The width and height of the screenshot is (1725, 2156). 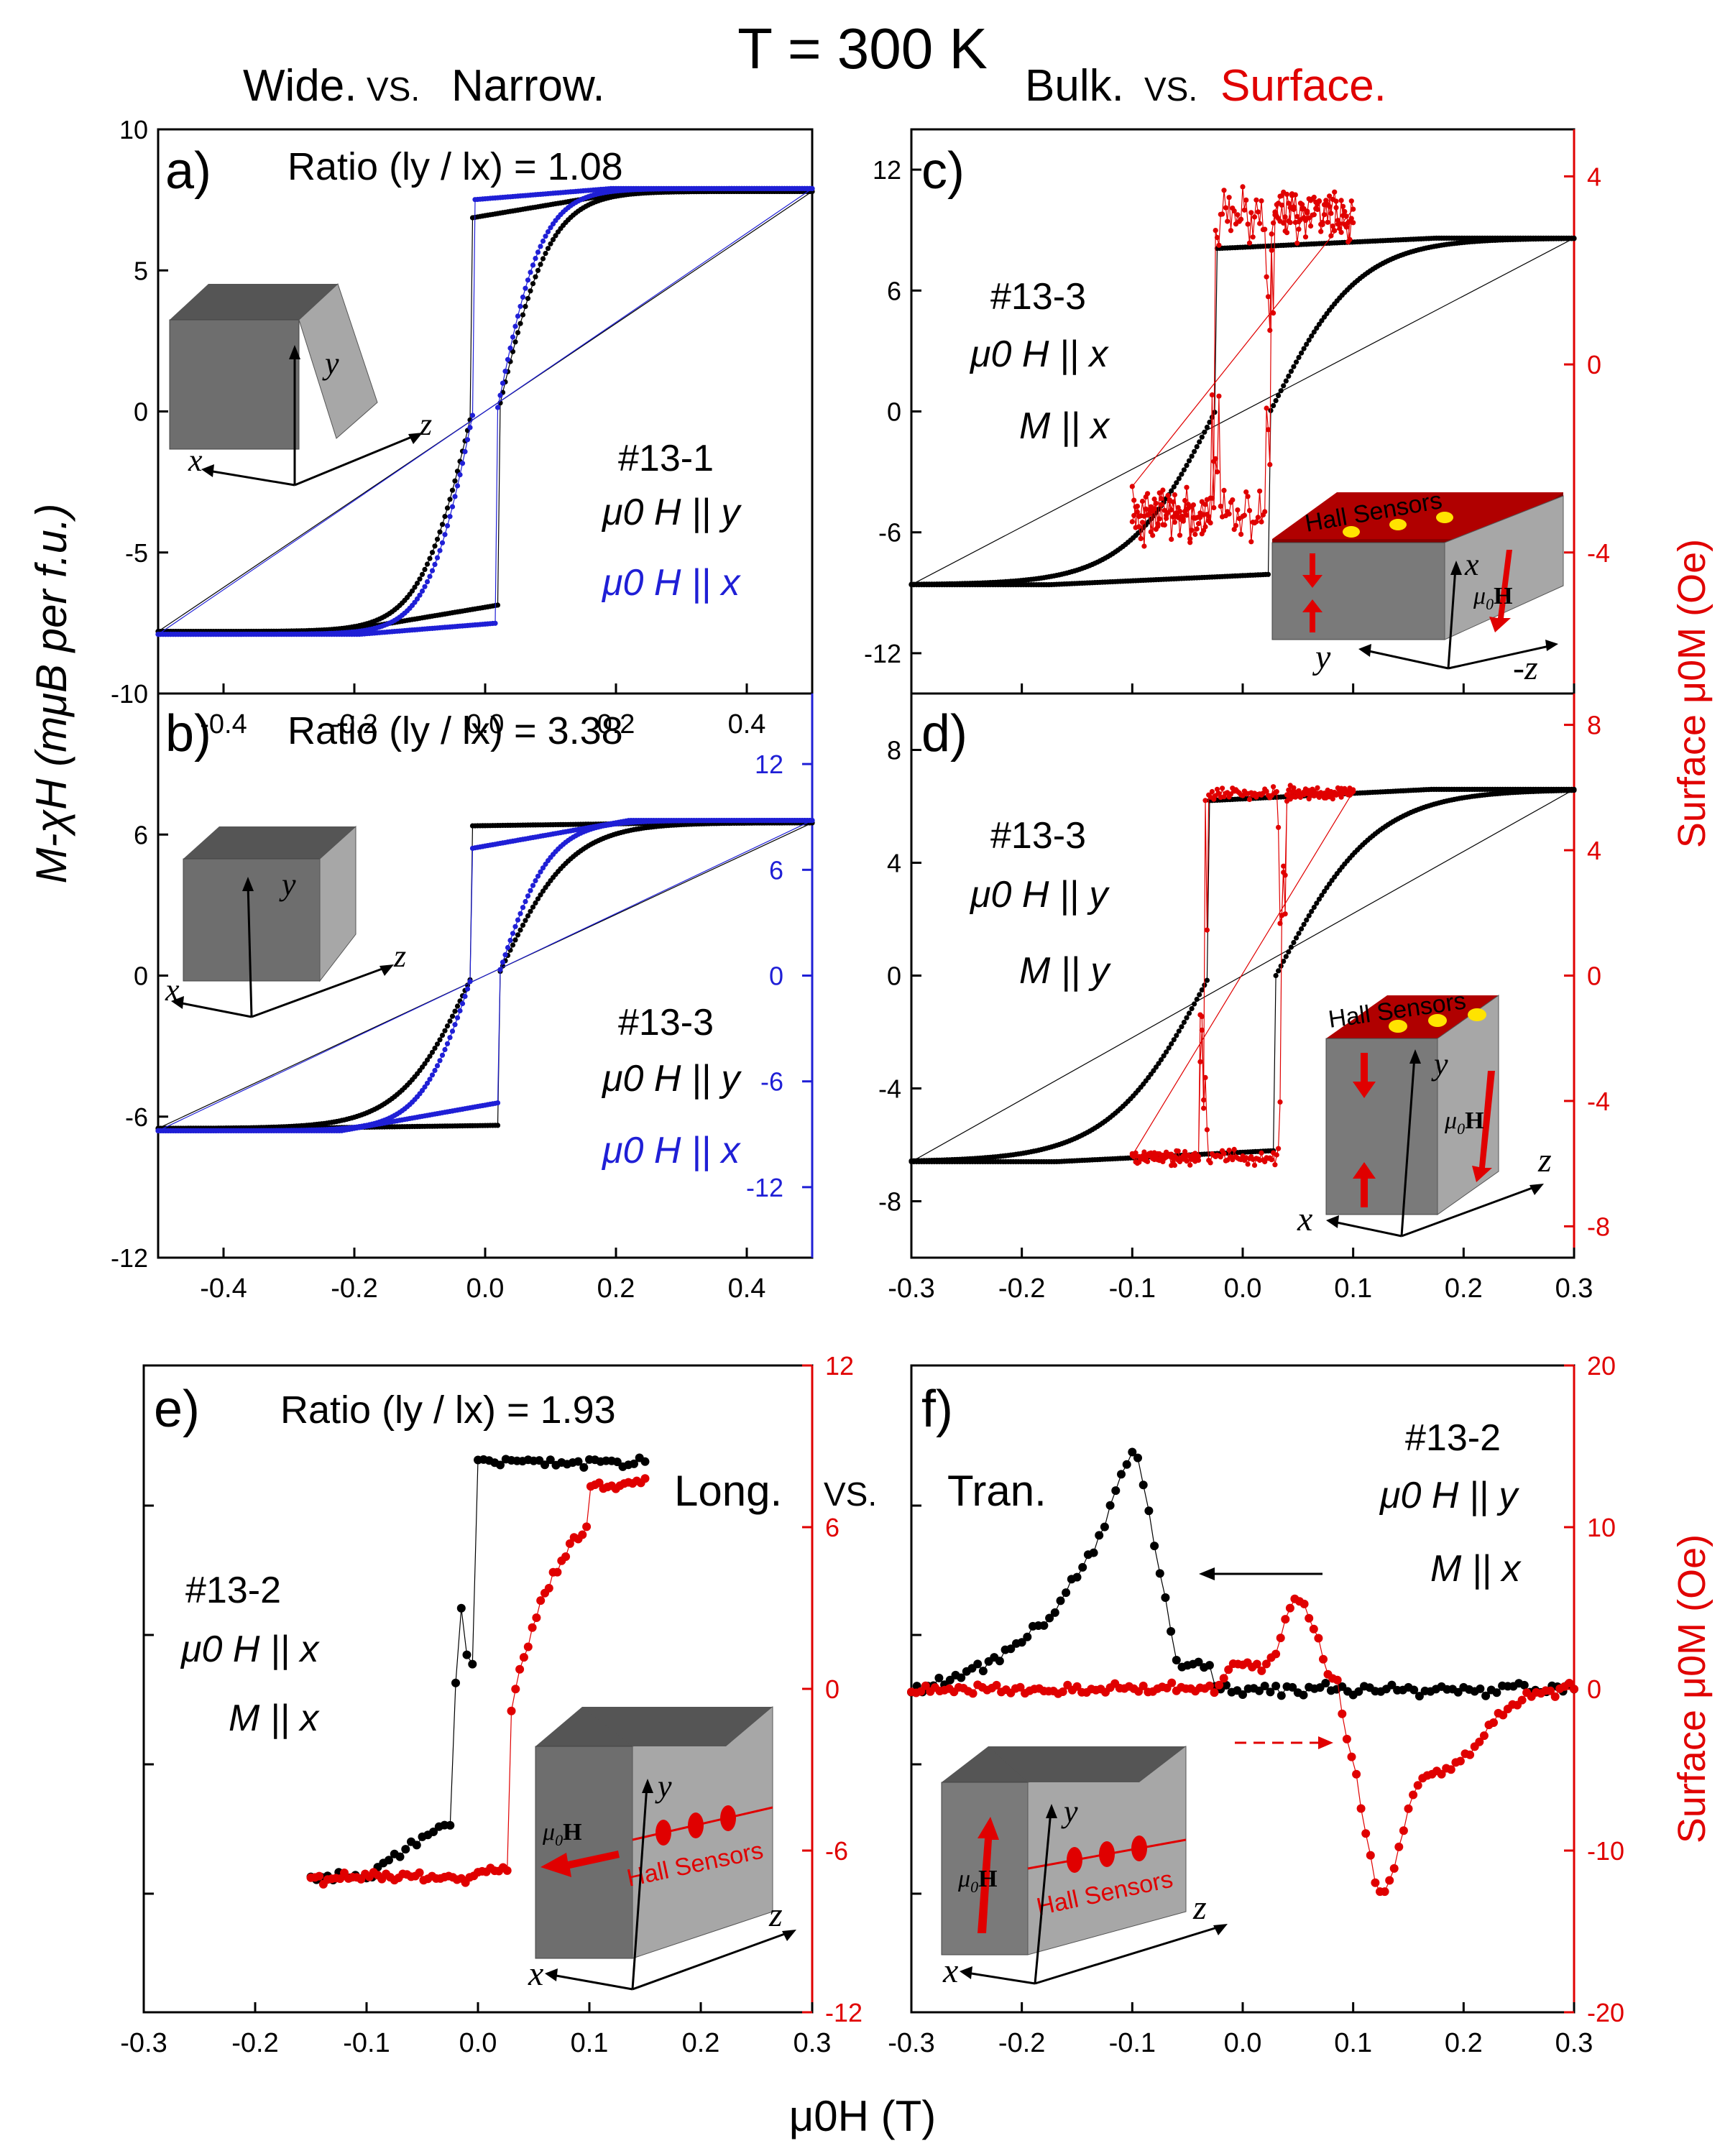 I want to click on panel-f-ytick-right-label: 0, so click(x=1594, y=1689).